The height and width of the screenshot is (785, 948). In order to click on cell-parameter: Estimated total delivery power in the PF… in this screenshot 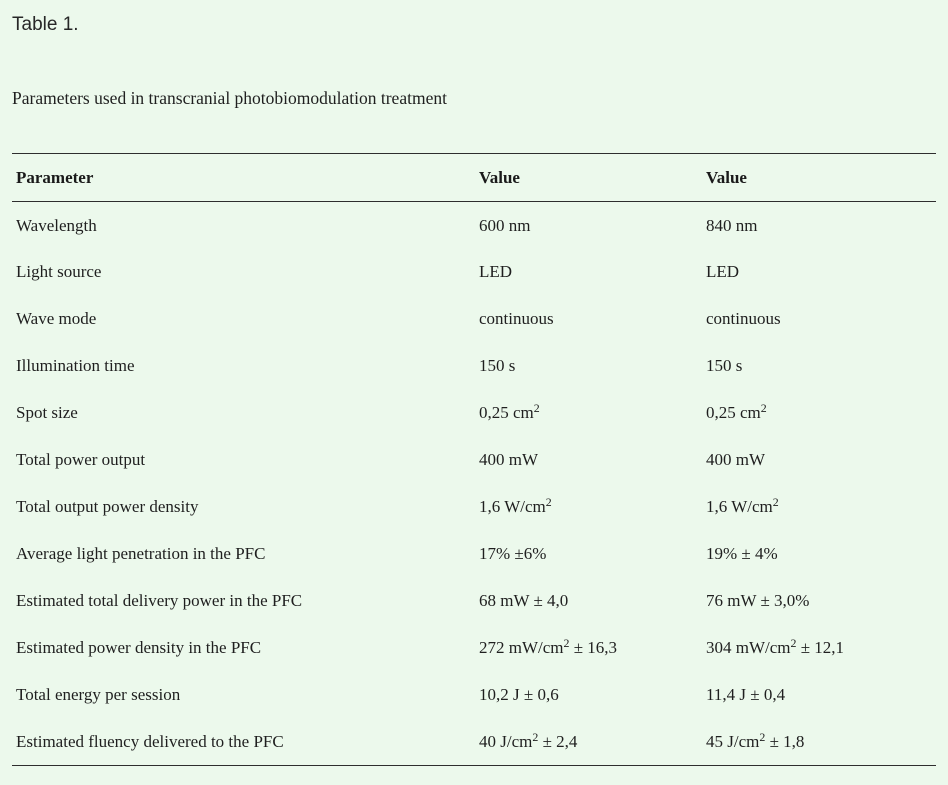, I will do `click(159, 601)`.